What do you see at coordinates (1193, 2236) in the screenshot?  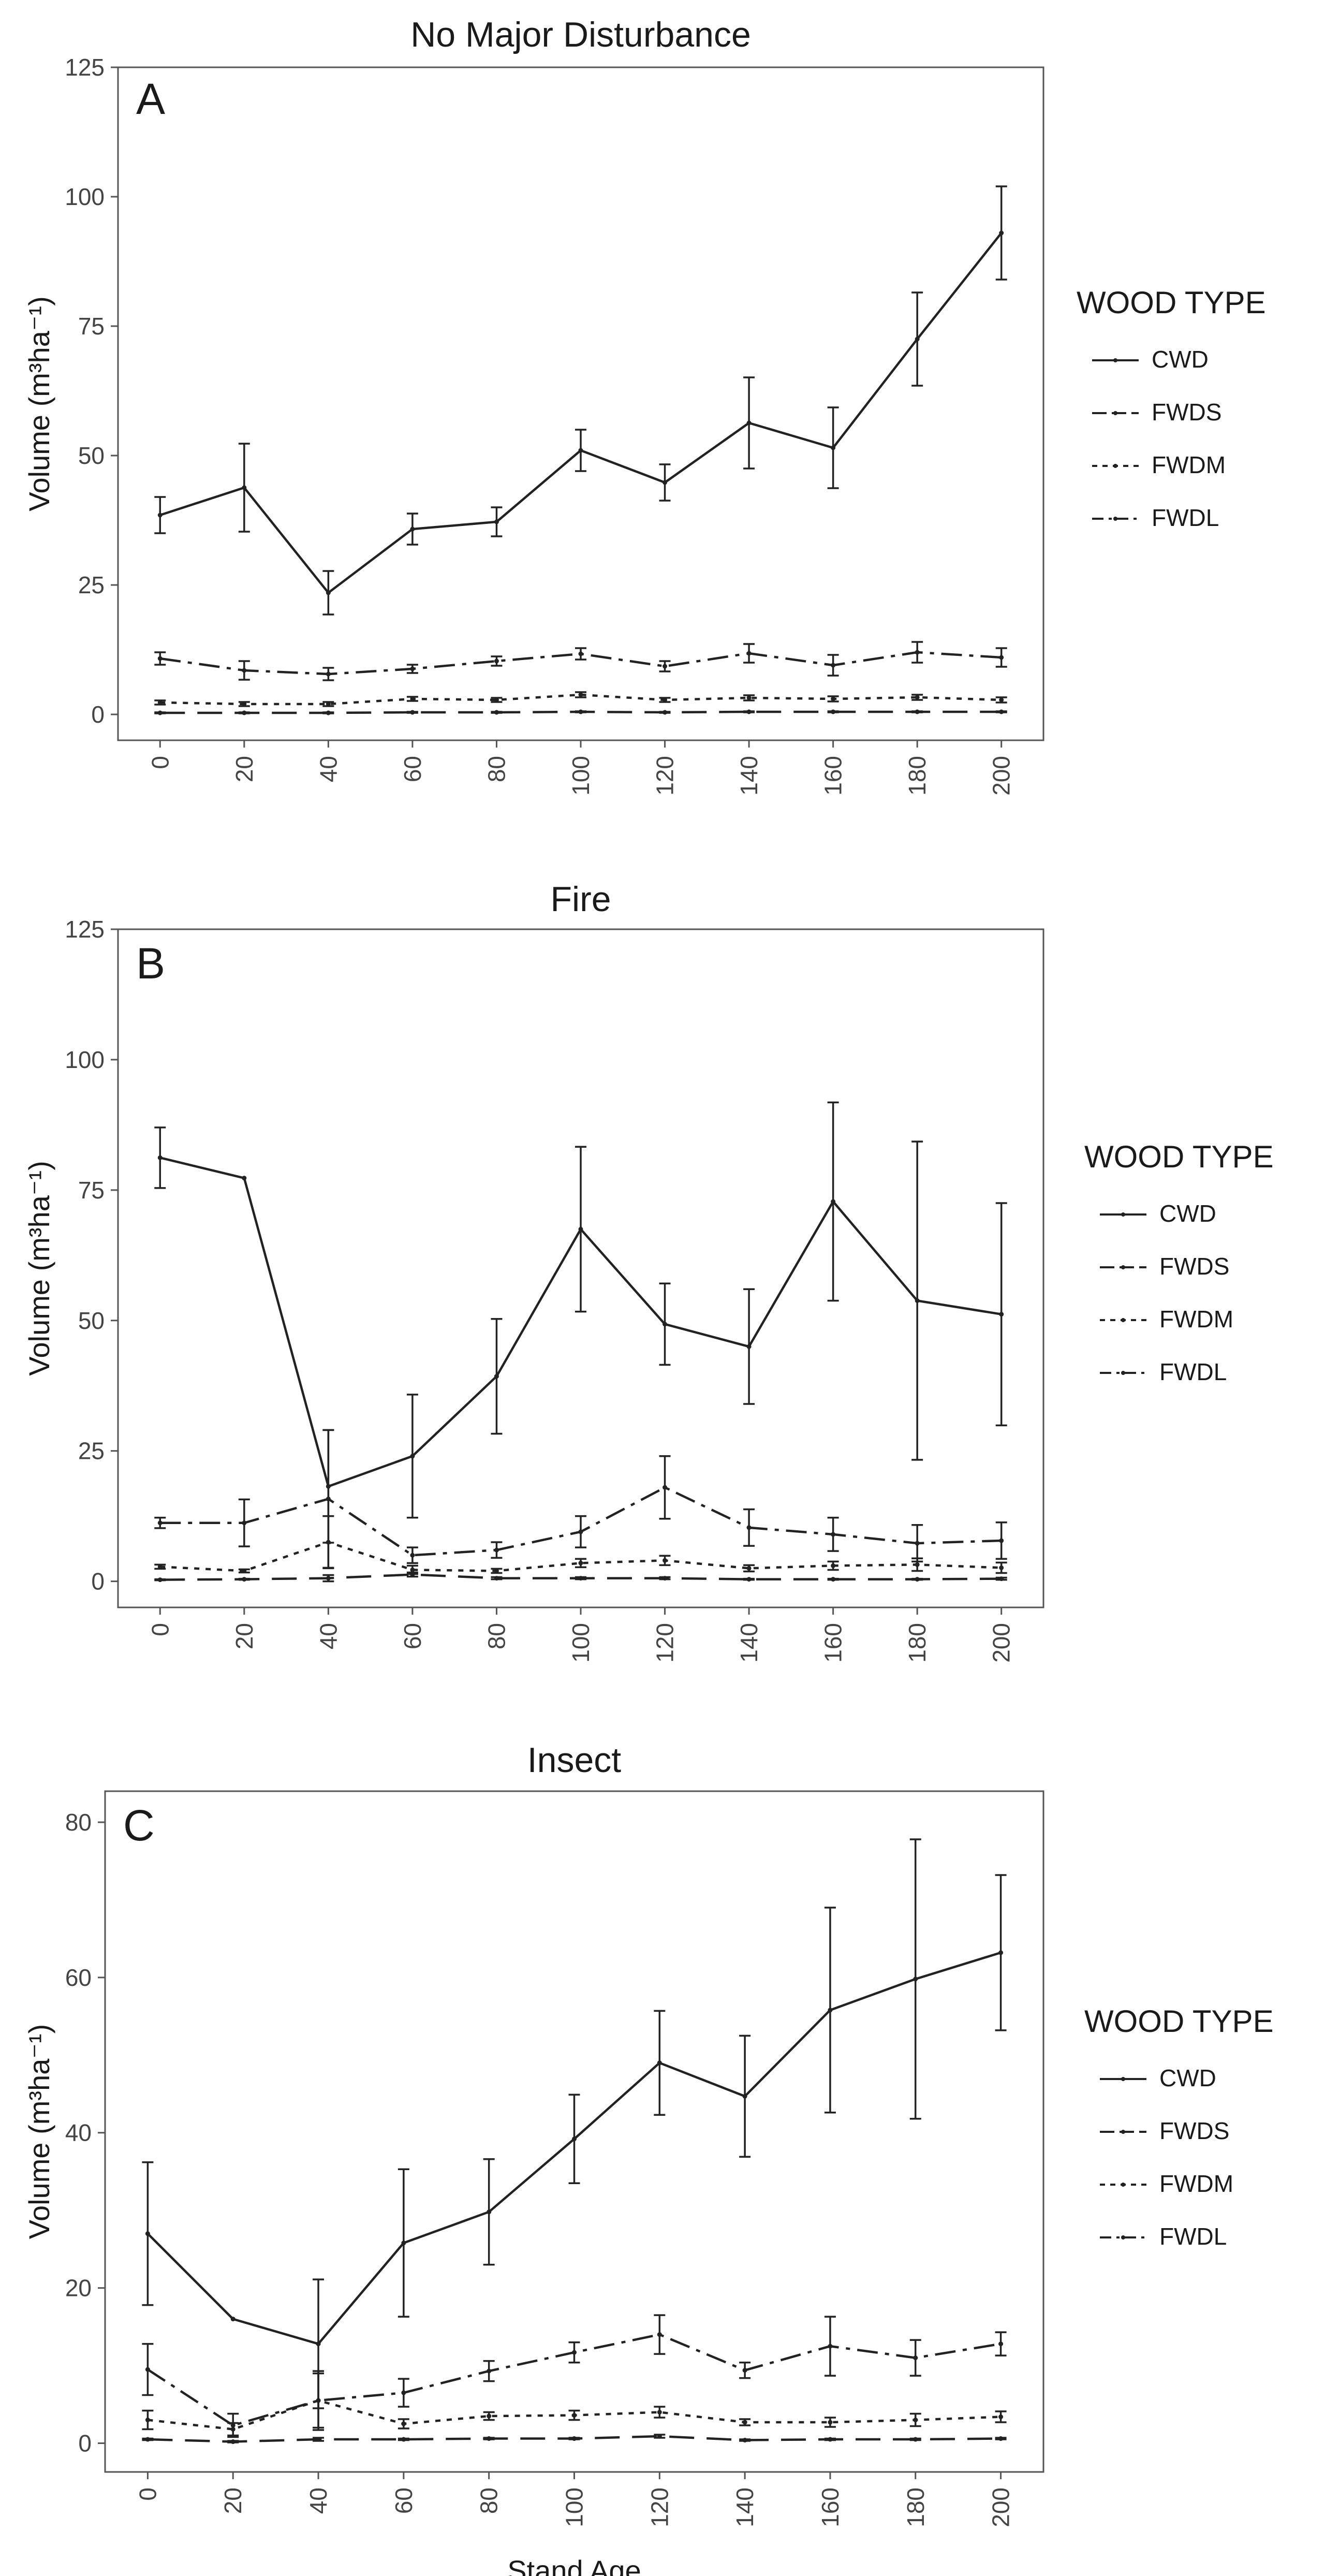 I see `panel-c-legend-label-fwdl: FWDL` at bounding box center [1193, 2236].